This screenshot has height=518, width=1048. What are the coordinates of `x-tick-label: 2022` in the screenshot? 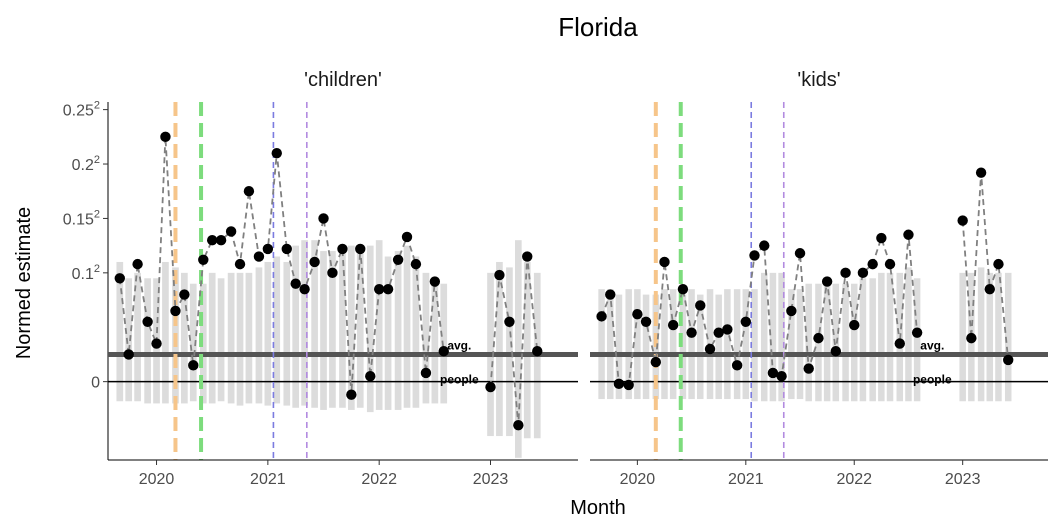 It's located at (854, 479).